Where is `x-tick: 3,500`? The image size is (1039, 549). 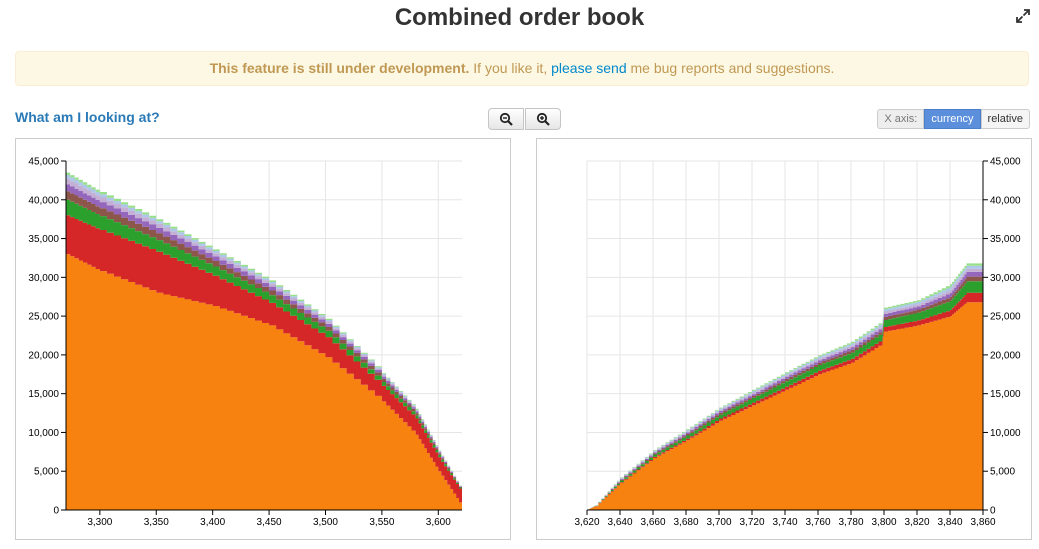
x-tick: 3,500 is located at coordinates (325, 519).